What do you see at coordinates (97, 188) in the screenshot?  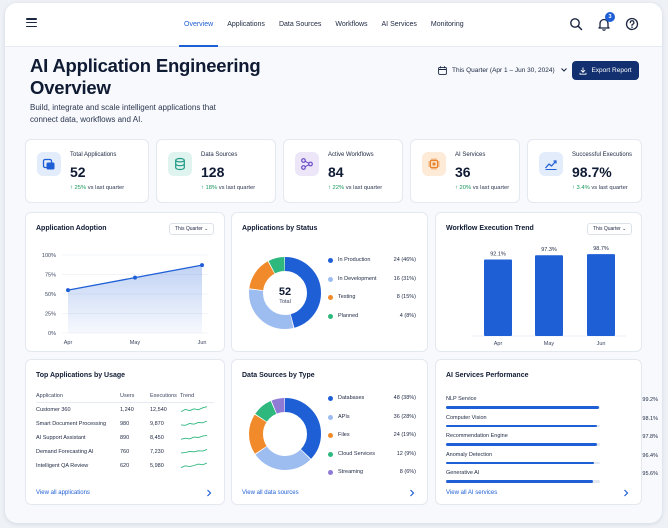 I see `kpi-delta: ↑ 25% vs last quarter` at bounding box center [97, 188].